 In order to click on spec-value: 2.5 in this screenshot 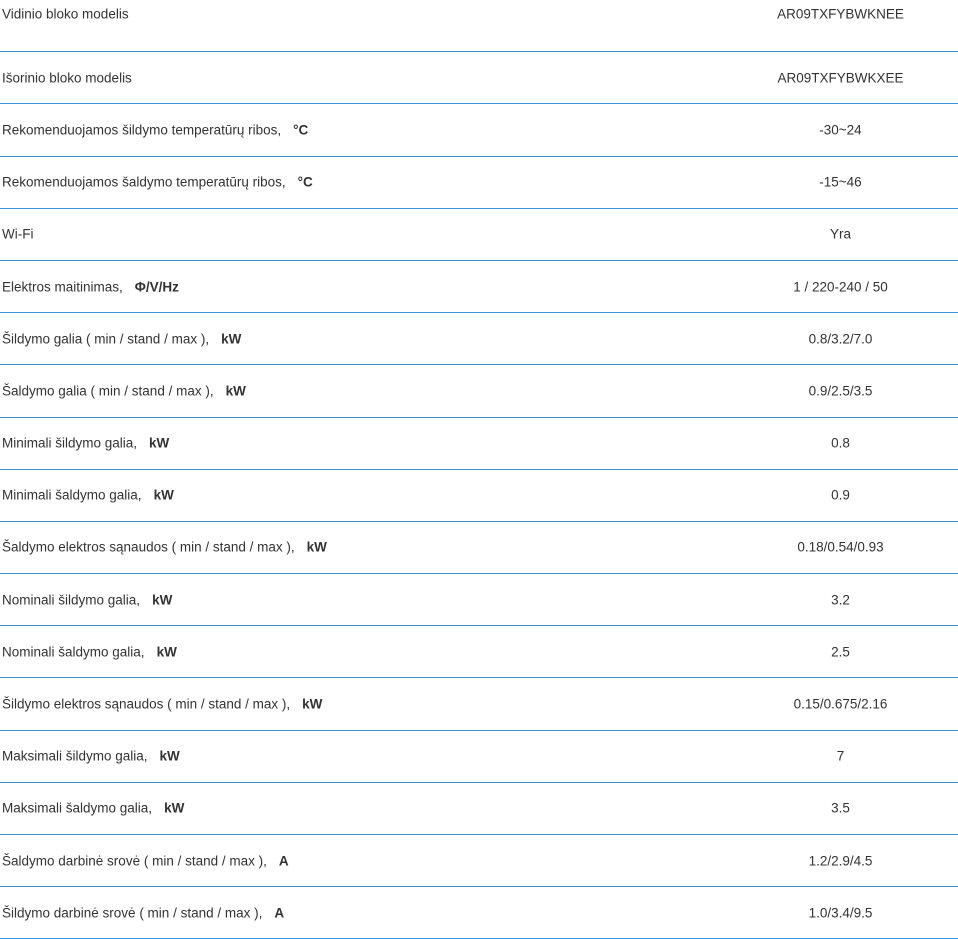, I will do `click(840, 652)`.